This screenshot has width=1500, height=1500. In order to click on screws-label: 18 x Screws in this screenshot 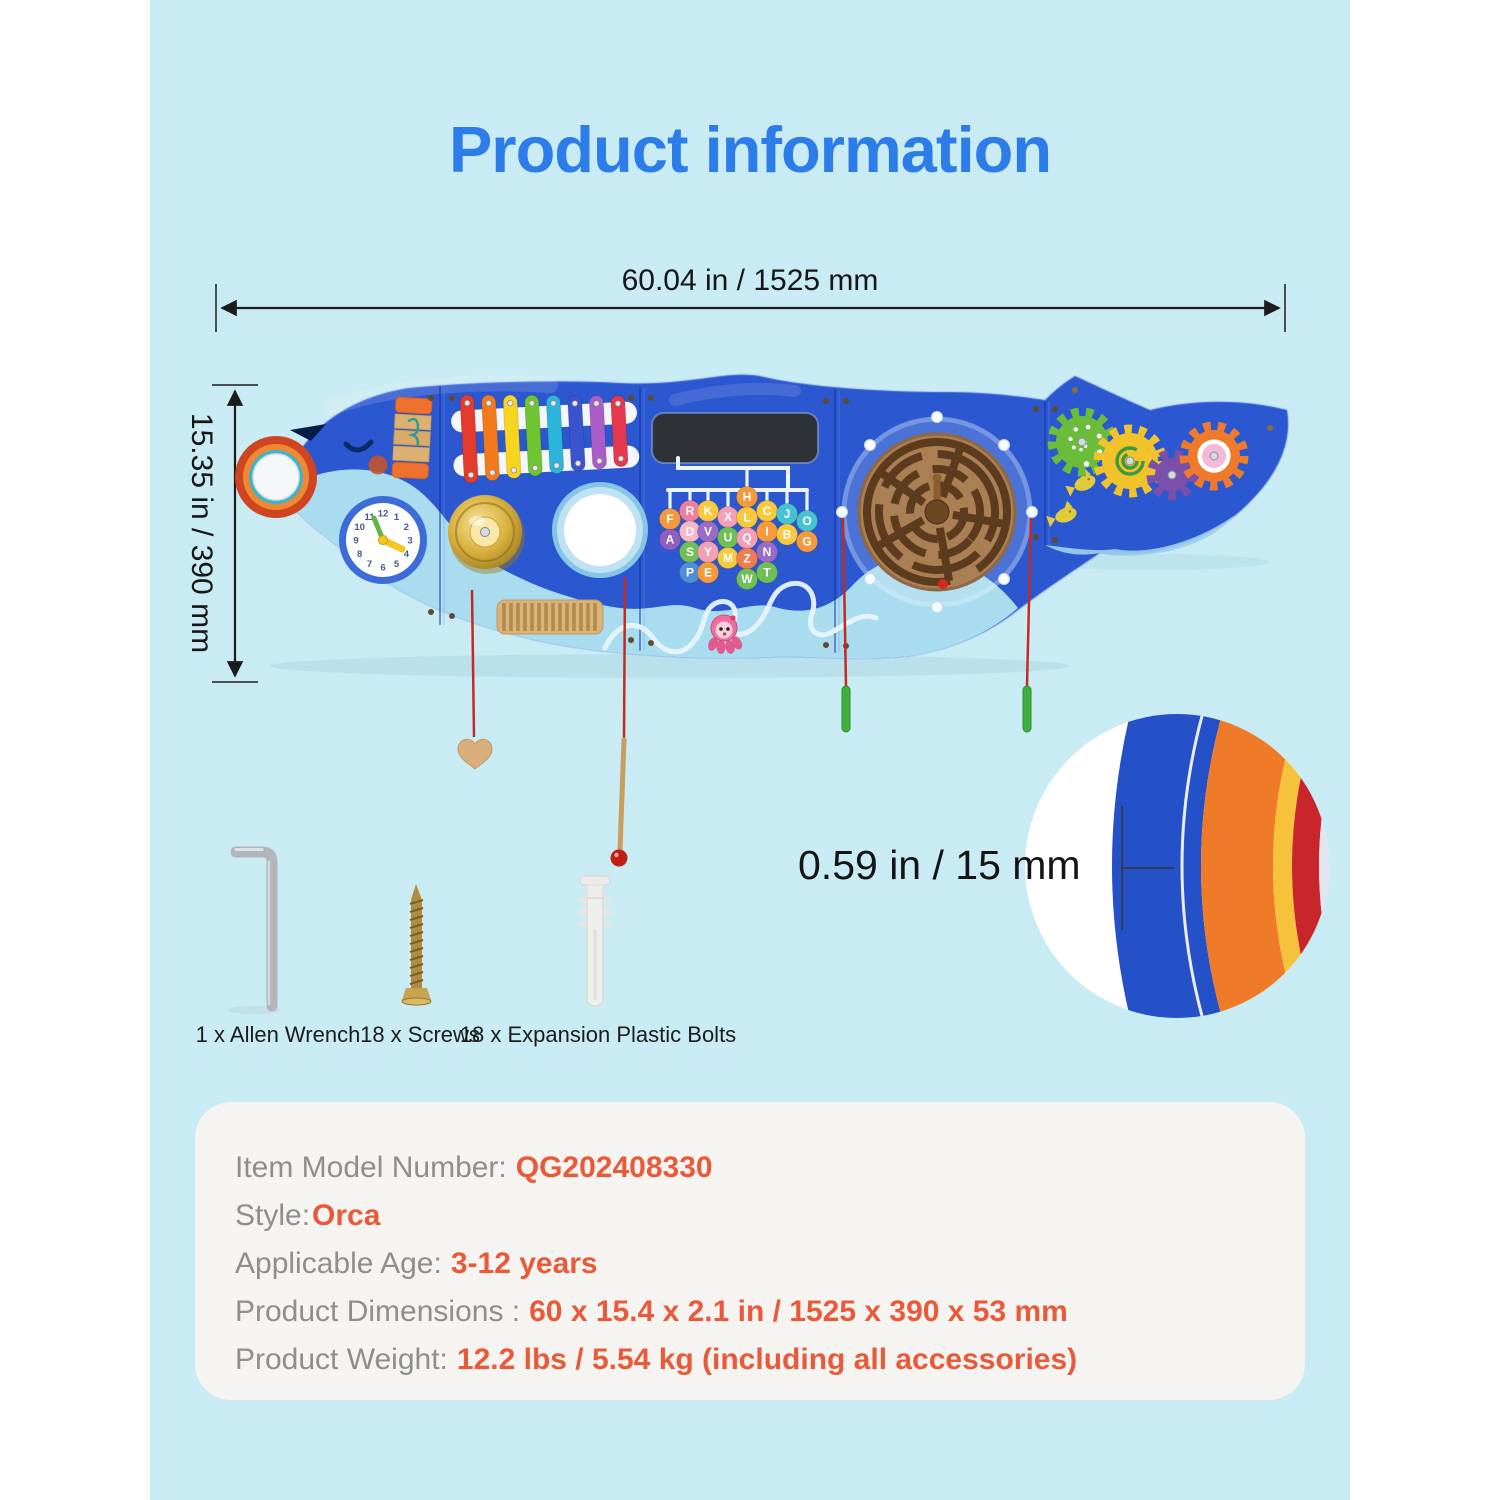, I will do `click(420, 1034)`.